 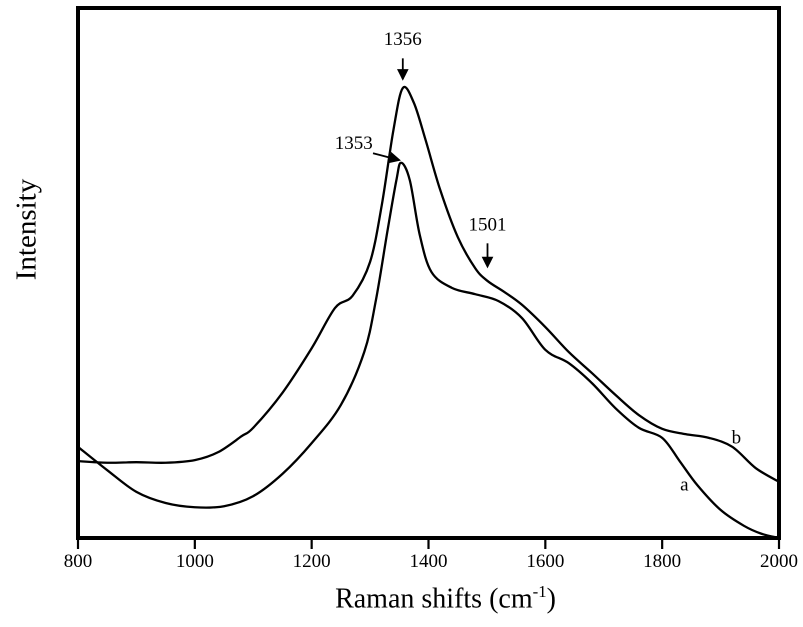 I want to click on y-axis-label: Intensity, so click(x=26, y=229).